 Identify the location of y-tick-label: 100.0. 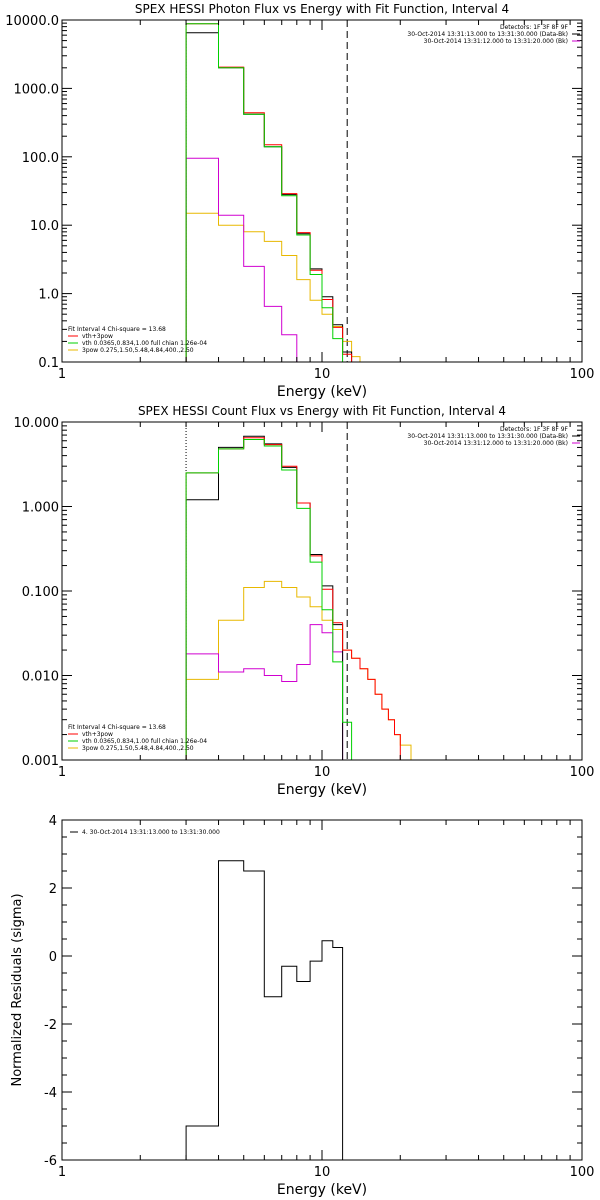
(40, 158).